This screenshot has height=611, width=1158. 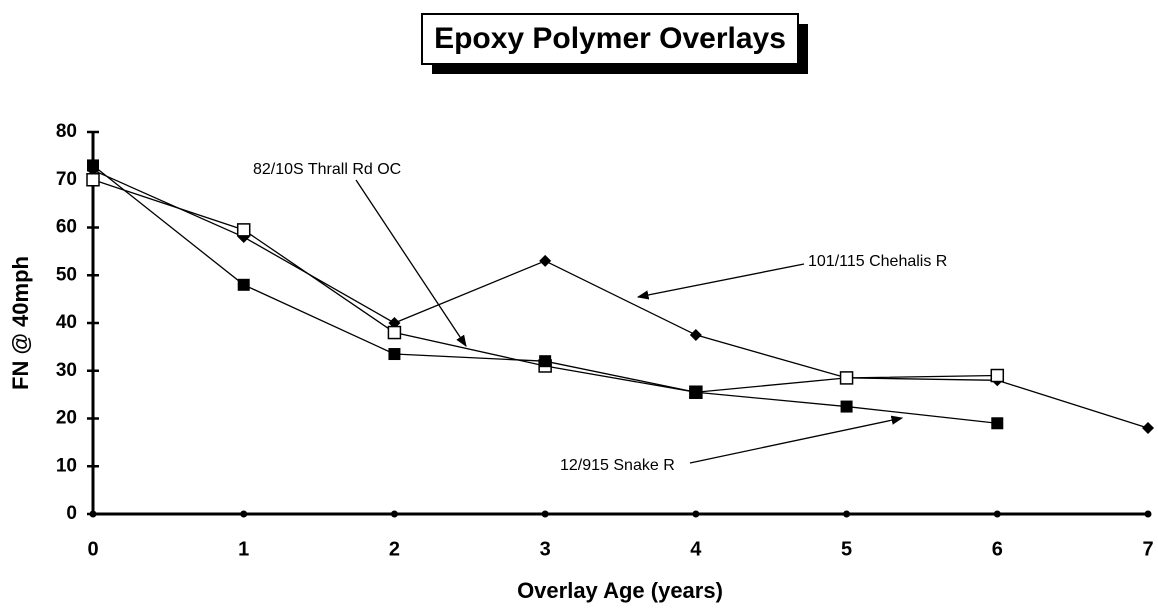 I want to click on x-tick-label: 5, so click(x=846, y=549).